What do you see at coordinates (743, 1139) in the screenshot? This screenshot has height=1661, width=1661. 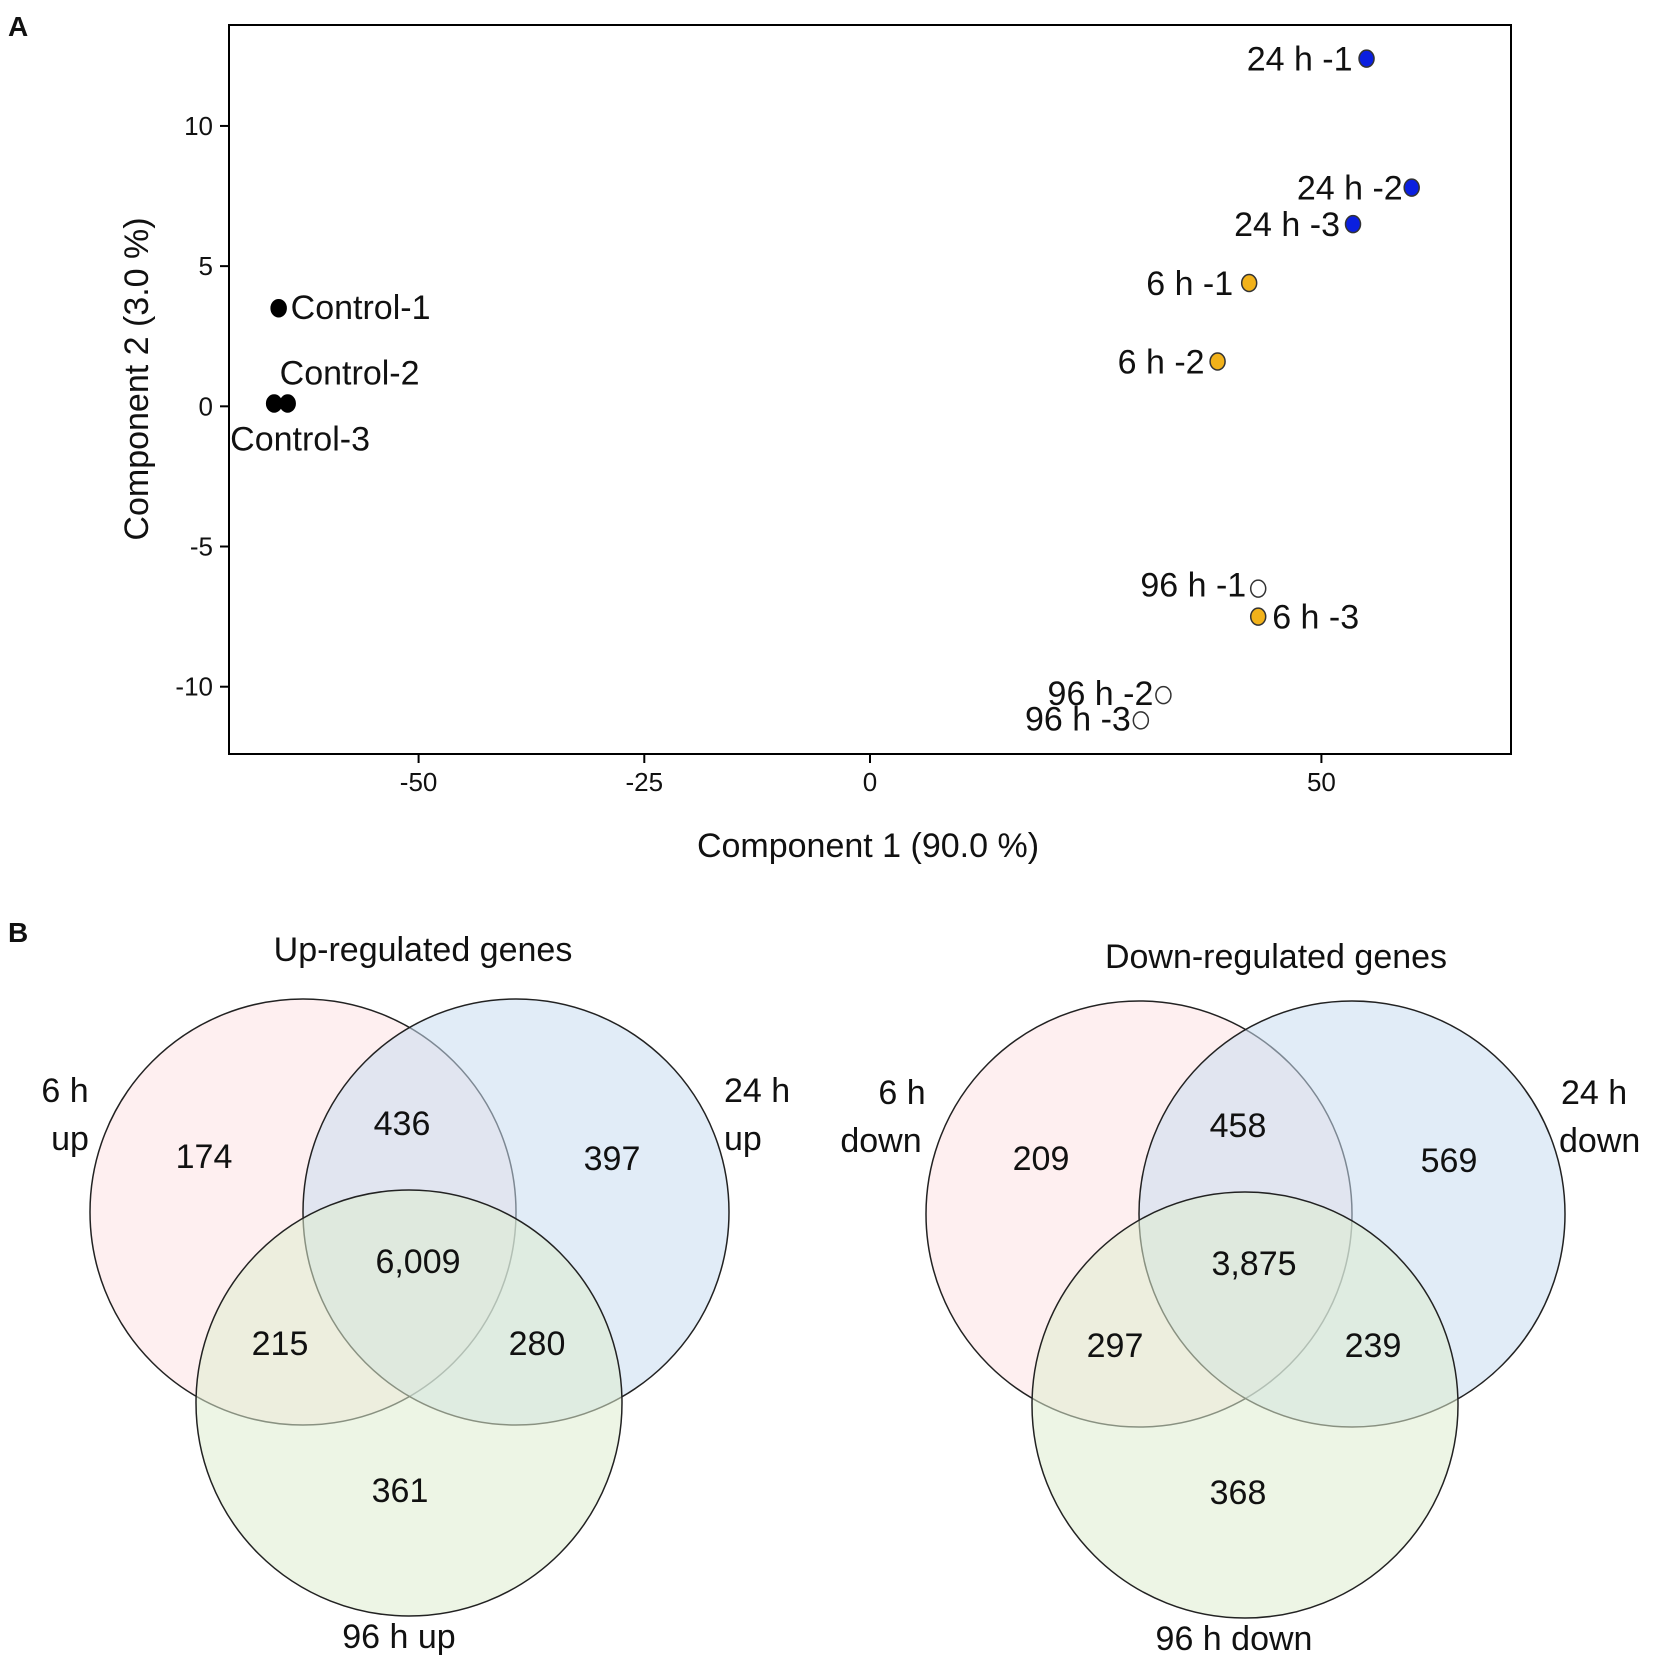 I see `venn-up-set-24h-line2: up` at bounding box center [743, 1139].